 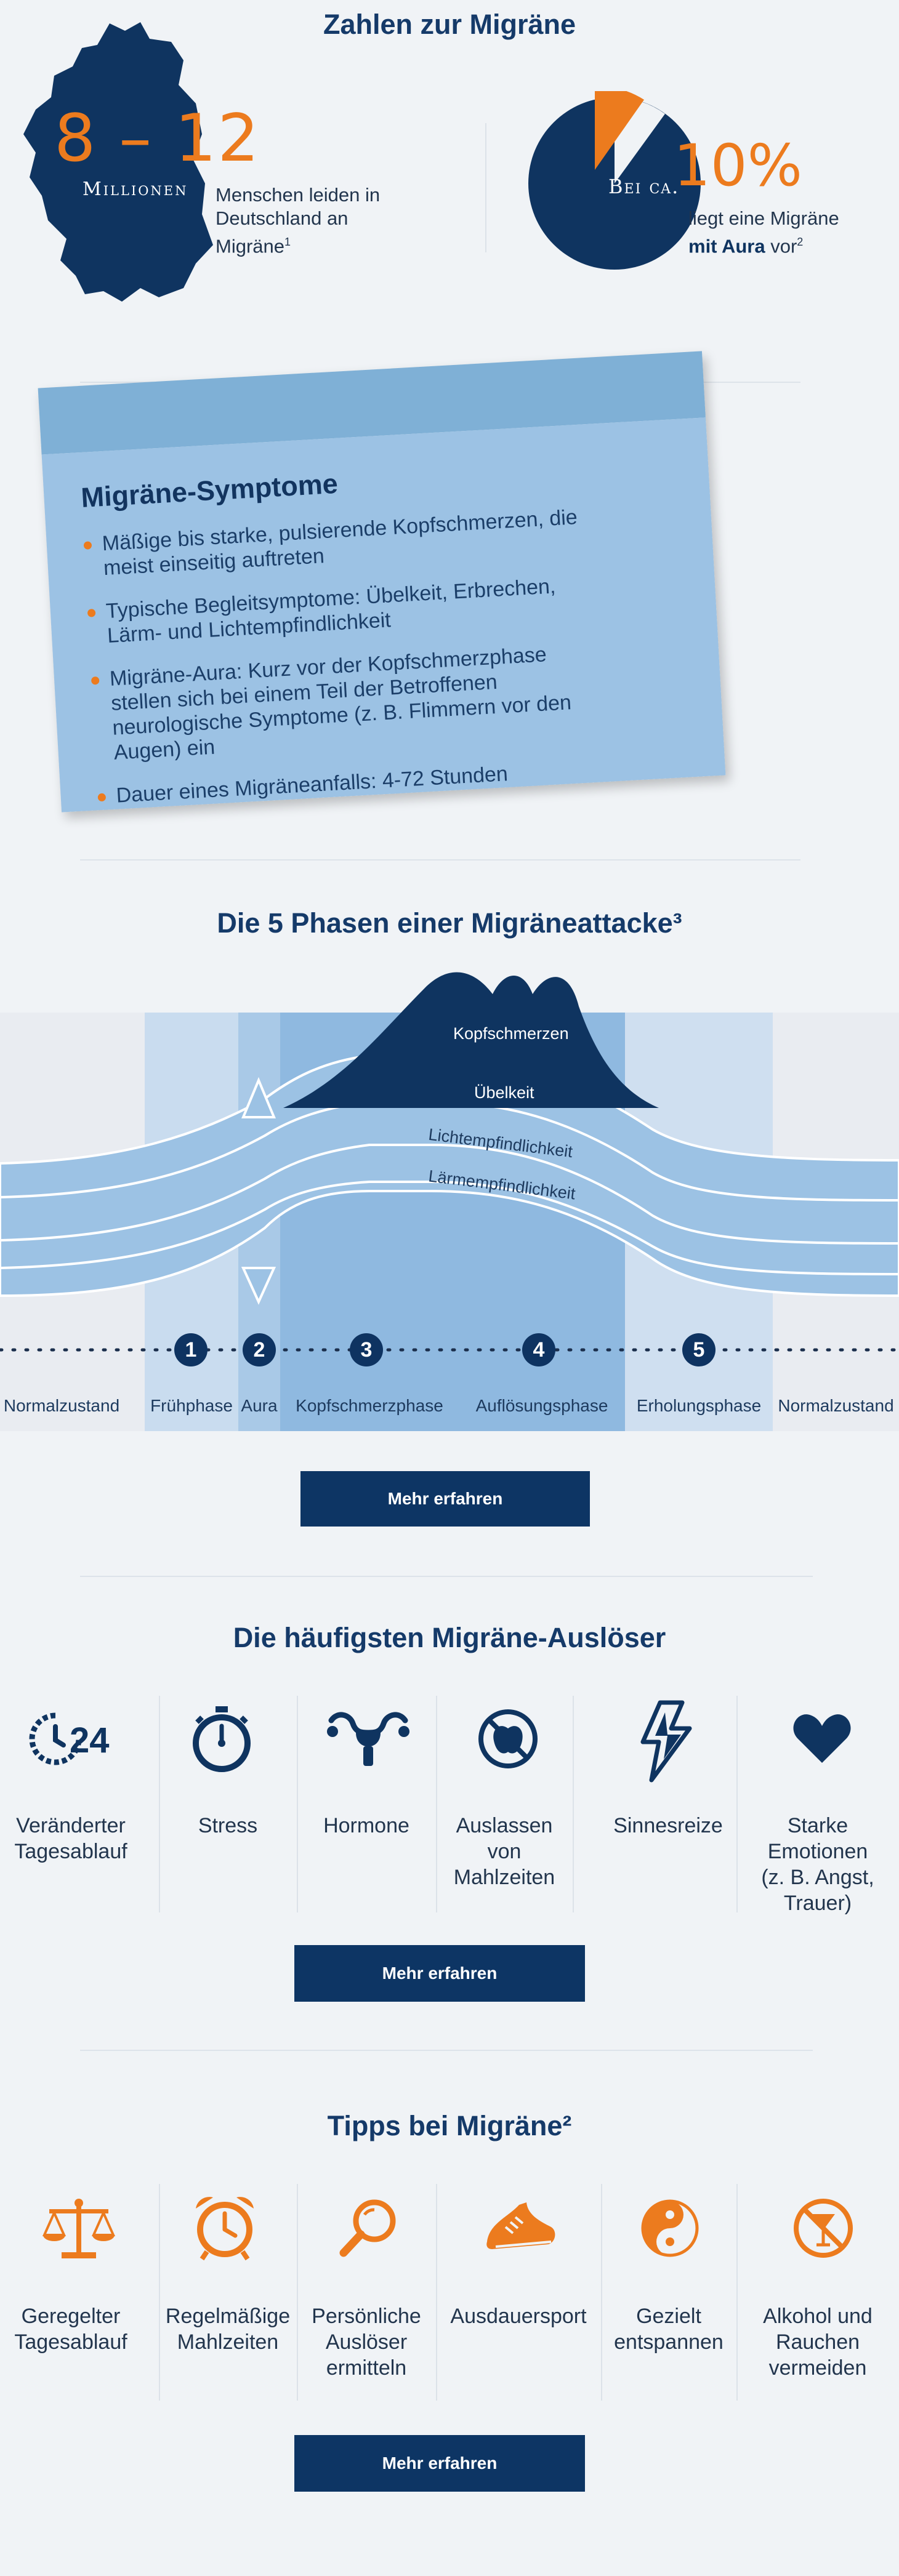 I want to click on trigger-label-mahlzeiten: Auslassen von Mahlzeiten, so click(x=504, y=1852).